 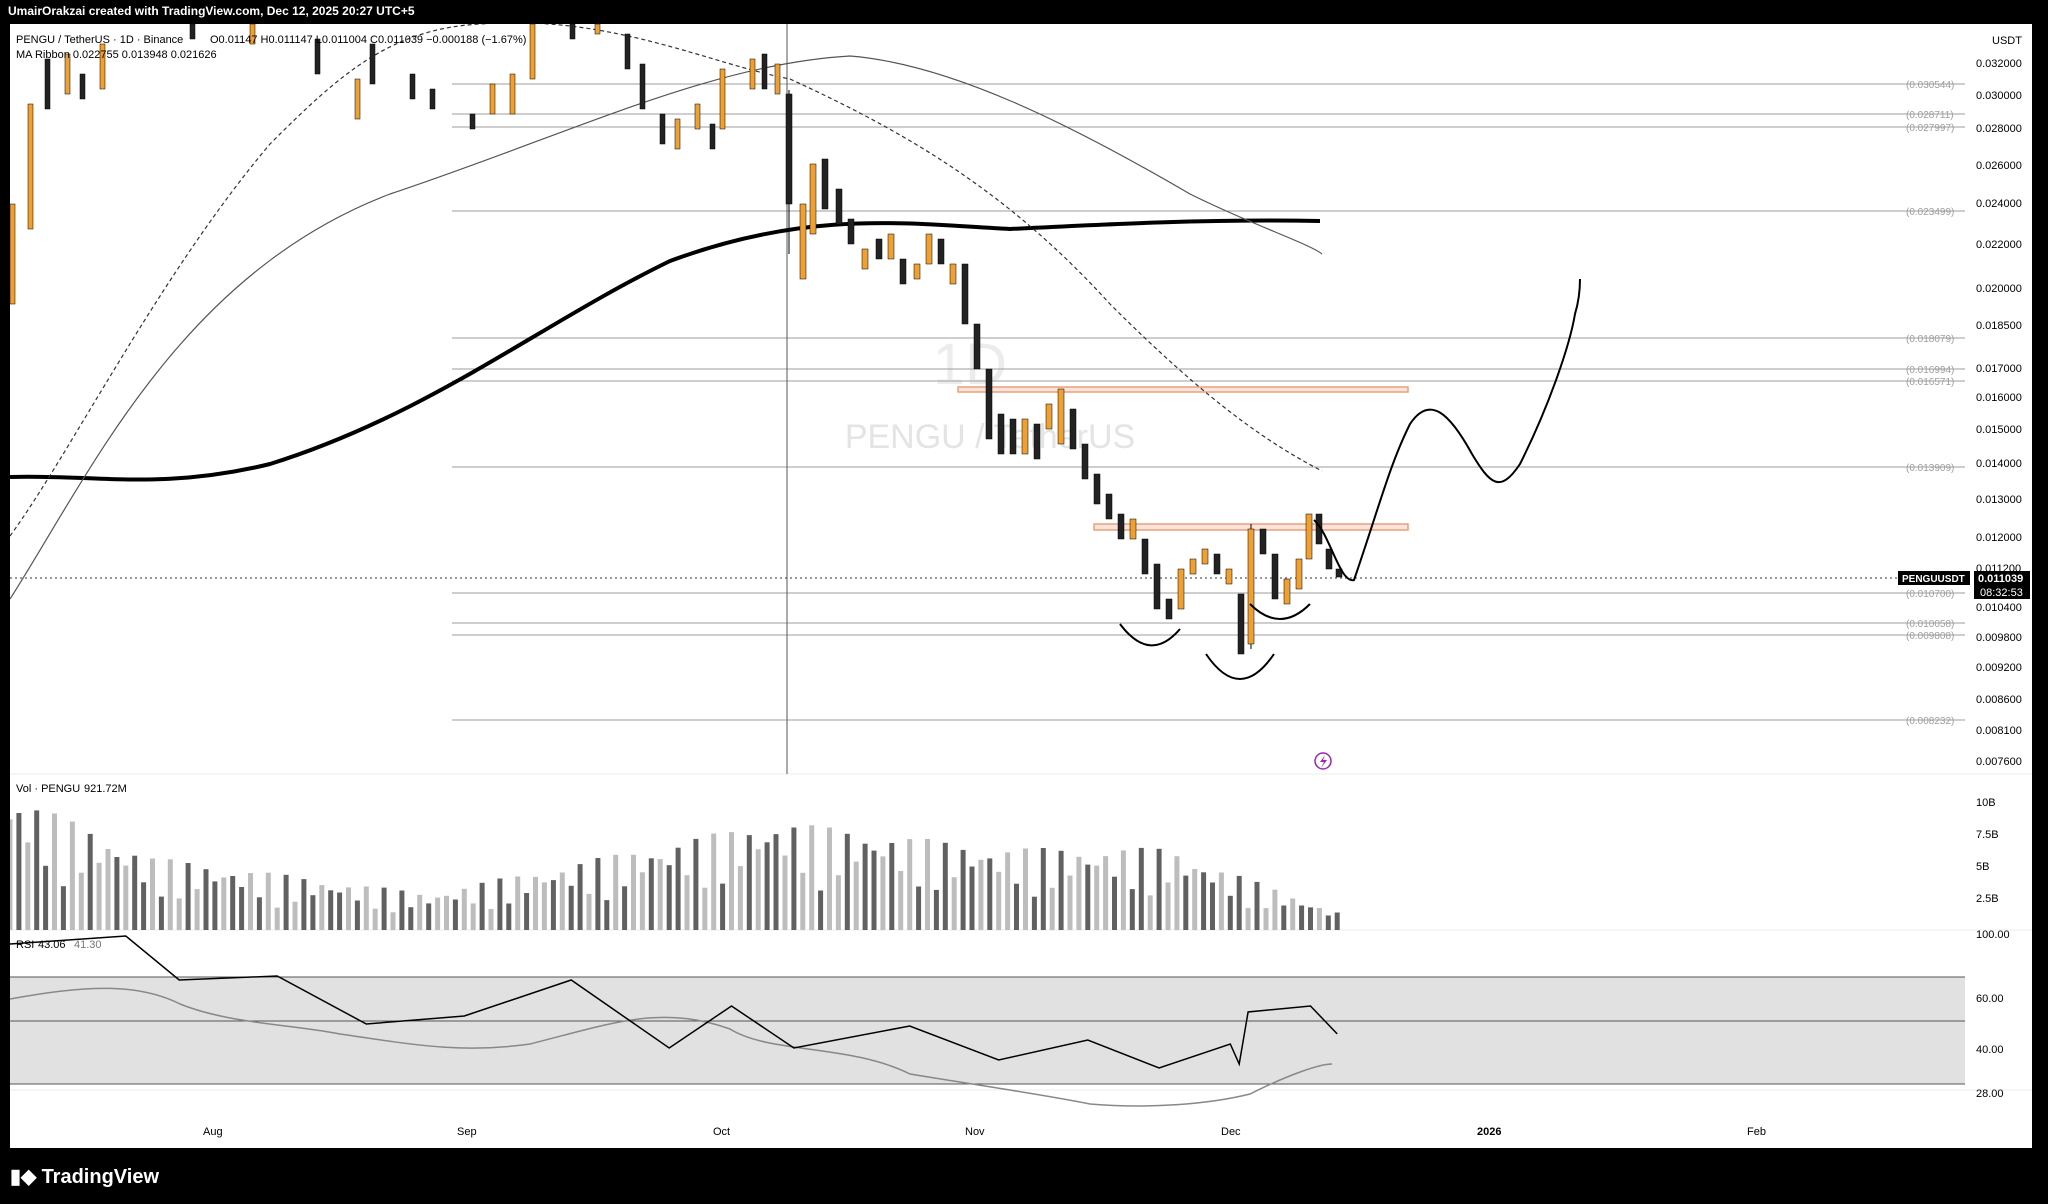 I want to click on price-tick: 0.008600, so click(x=1999, y=700).